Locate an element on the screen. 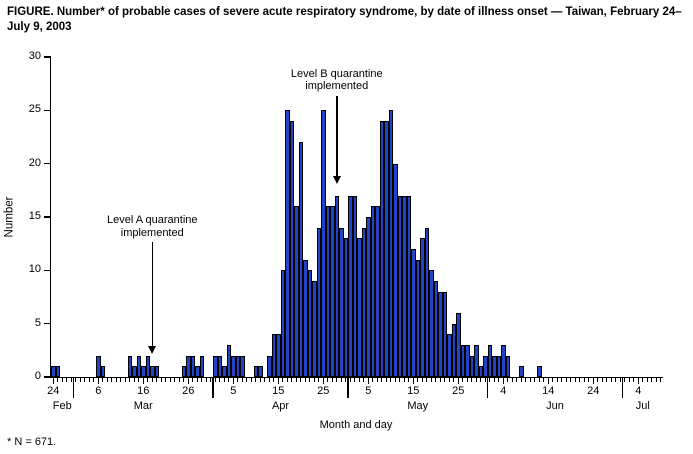 Image resolution: width=693 pixels, height=454 pixels. x-axis-tick-label: 15 is located at coordinates (278, 391).